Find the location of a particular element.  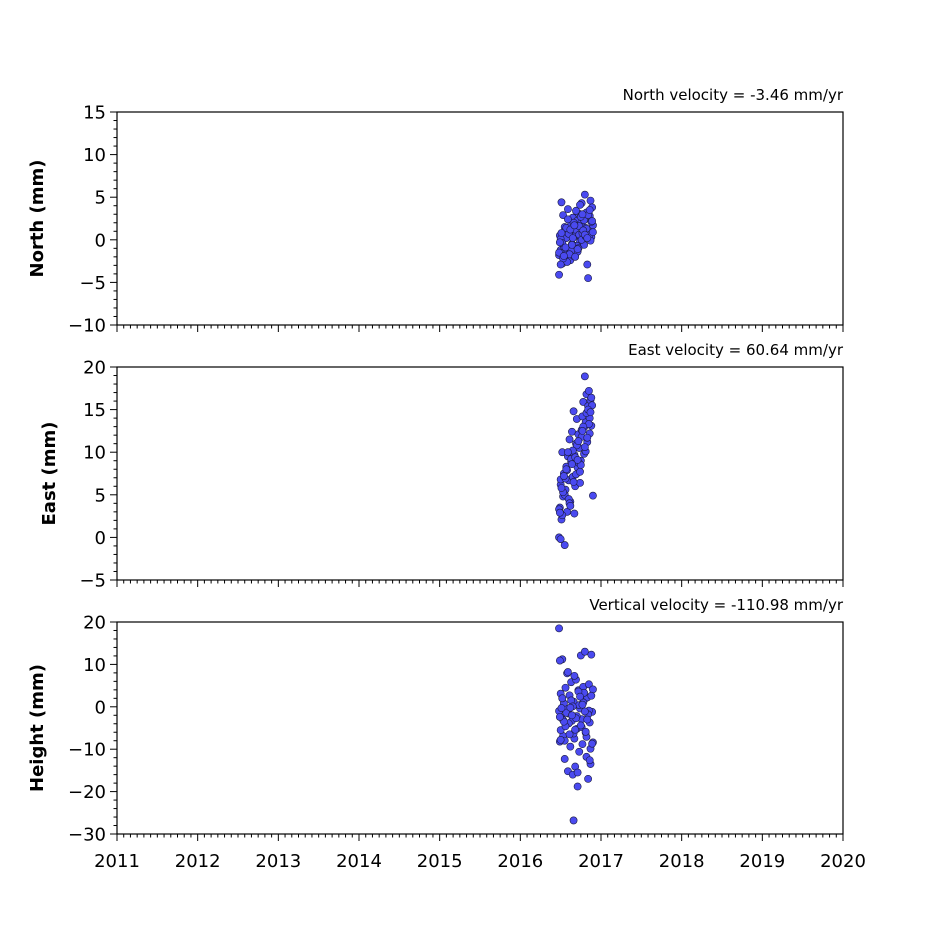

height-y-tick-label: −20 is located at coordinates (87, 792).